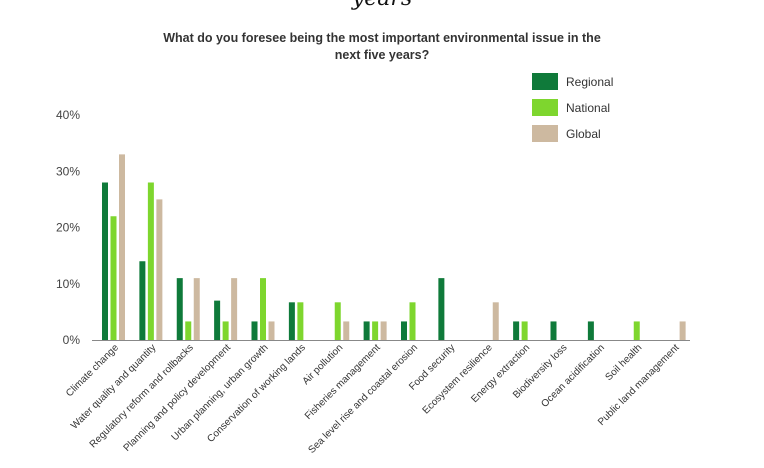  I want to click on legend-label: Global, so click(583, 134).